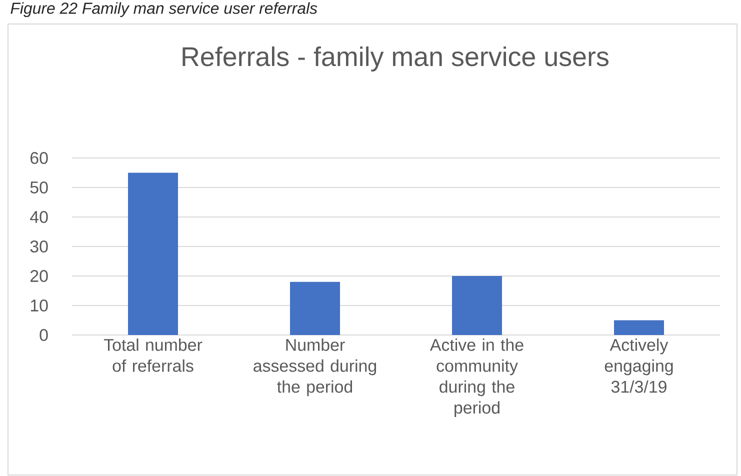 The height and width of the screenshot is (476, 741). I want to click on text: Figure 22 Family man service user referrals, so click(164, 10).